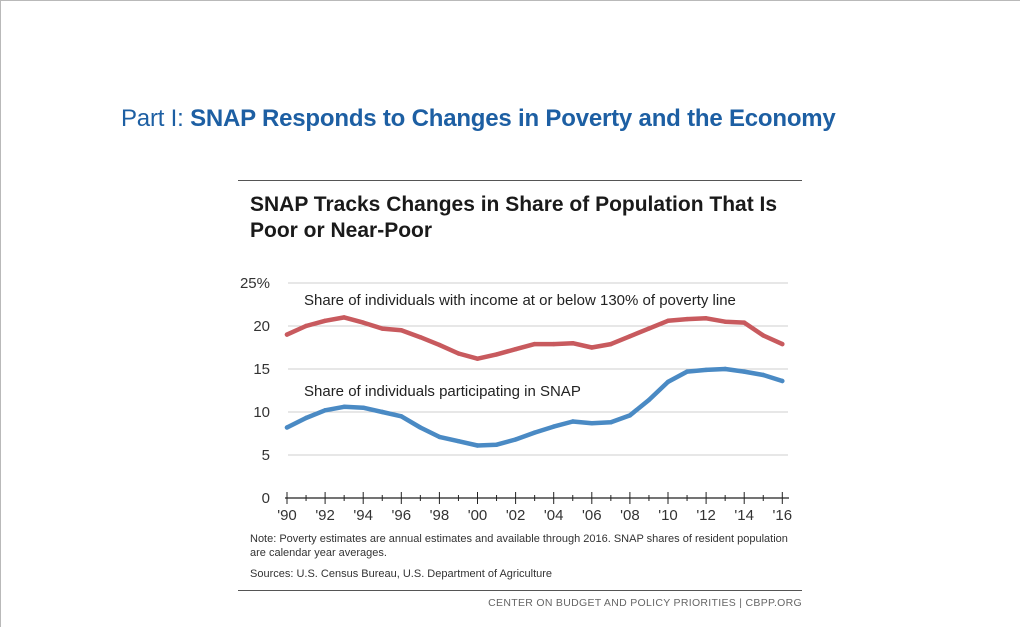 The image size is (1020, 627). What do you see at coordinates (516, 515) in the screenshot?
I see `x-tick-label: '02` at bounding box center [516, 515].